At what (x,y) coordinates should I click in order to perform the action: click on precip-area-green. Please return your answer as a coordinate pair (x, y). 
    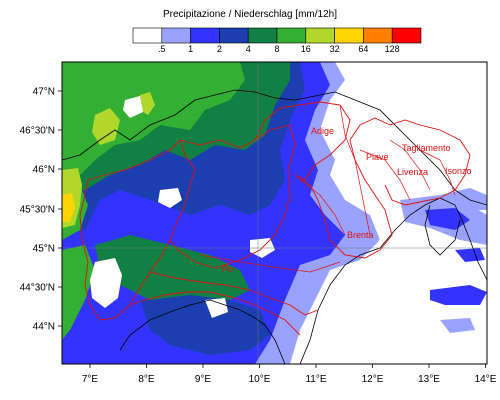
    Looking at the image, I should click on (153, 121).